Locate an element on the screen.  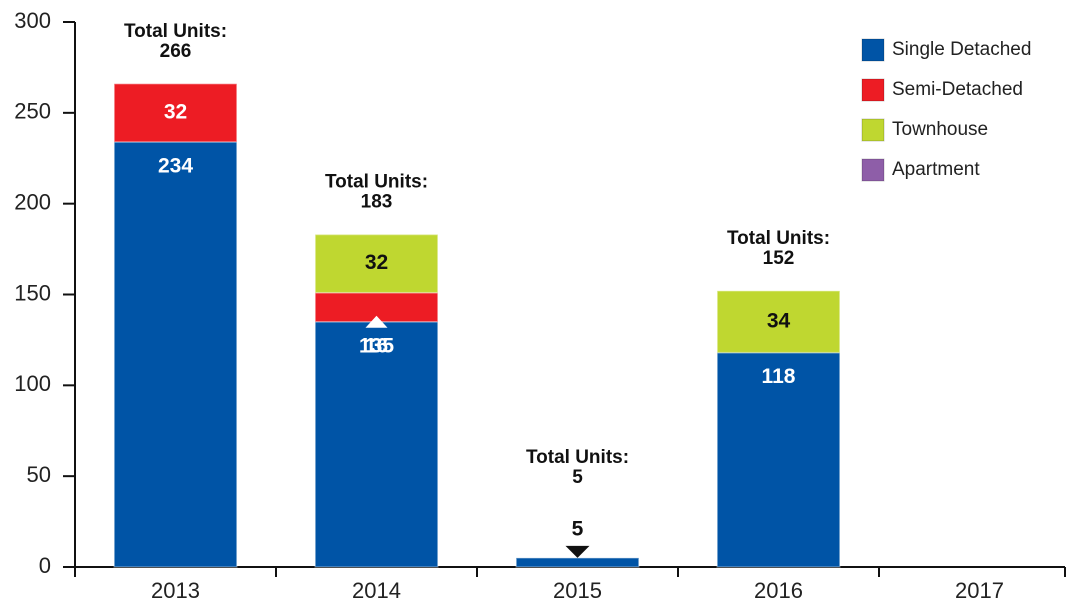
x-tick-label: 2015 is located at coordinates (577, 590).